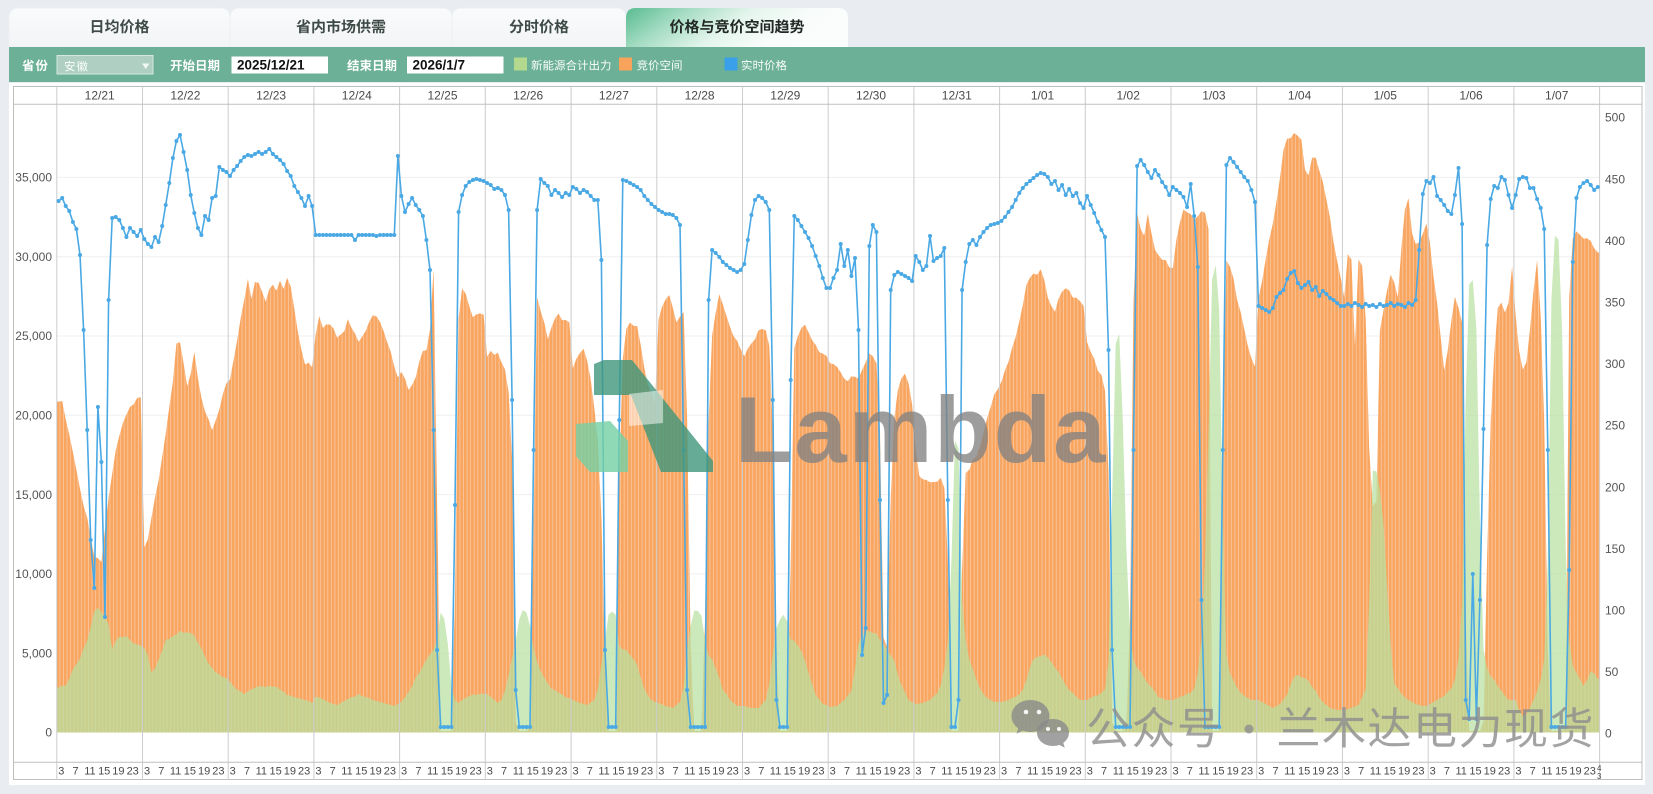 This screenshot has width=1653, height=794. Describe the element at coordinates (100, 96) in the screenshot. I see `svg-text: 12/21` at that location.